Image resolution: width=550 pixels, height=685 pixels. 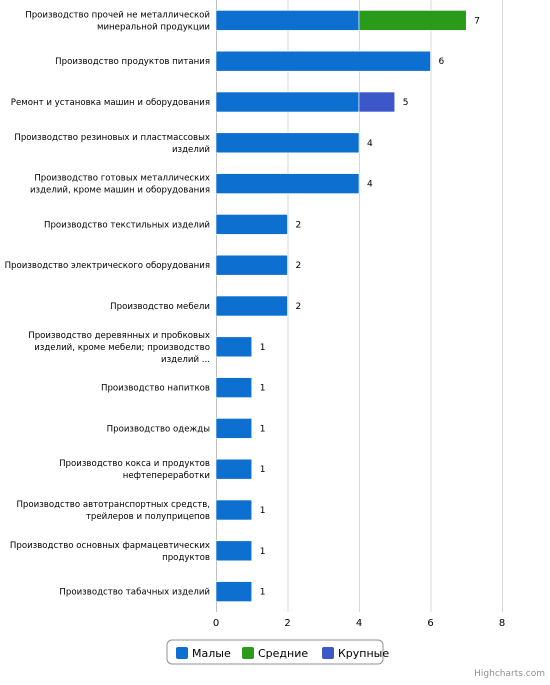 I want to click on category-label: Производство продуктов питания, so click(x=132, y=62).